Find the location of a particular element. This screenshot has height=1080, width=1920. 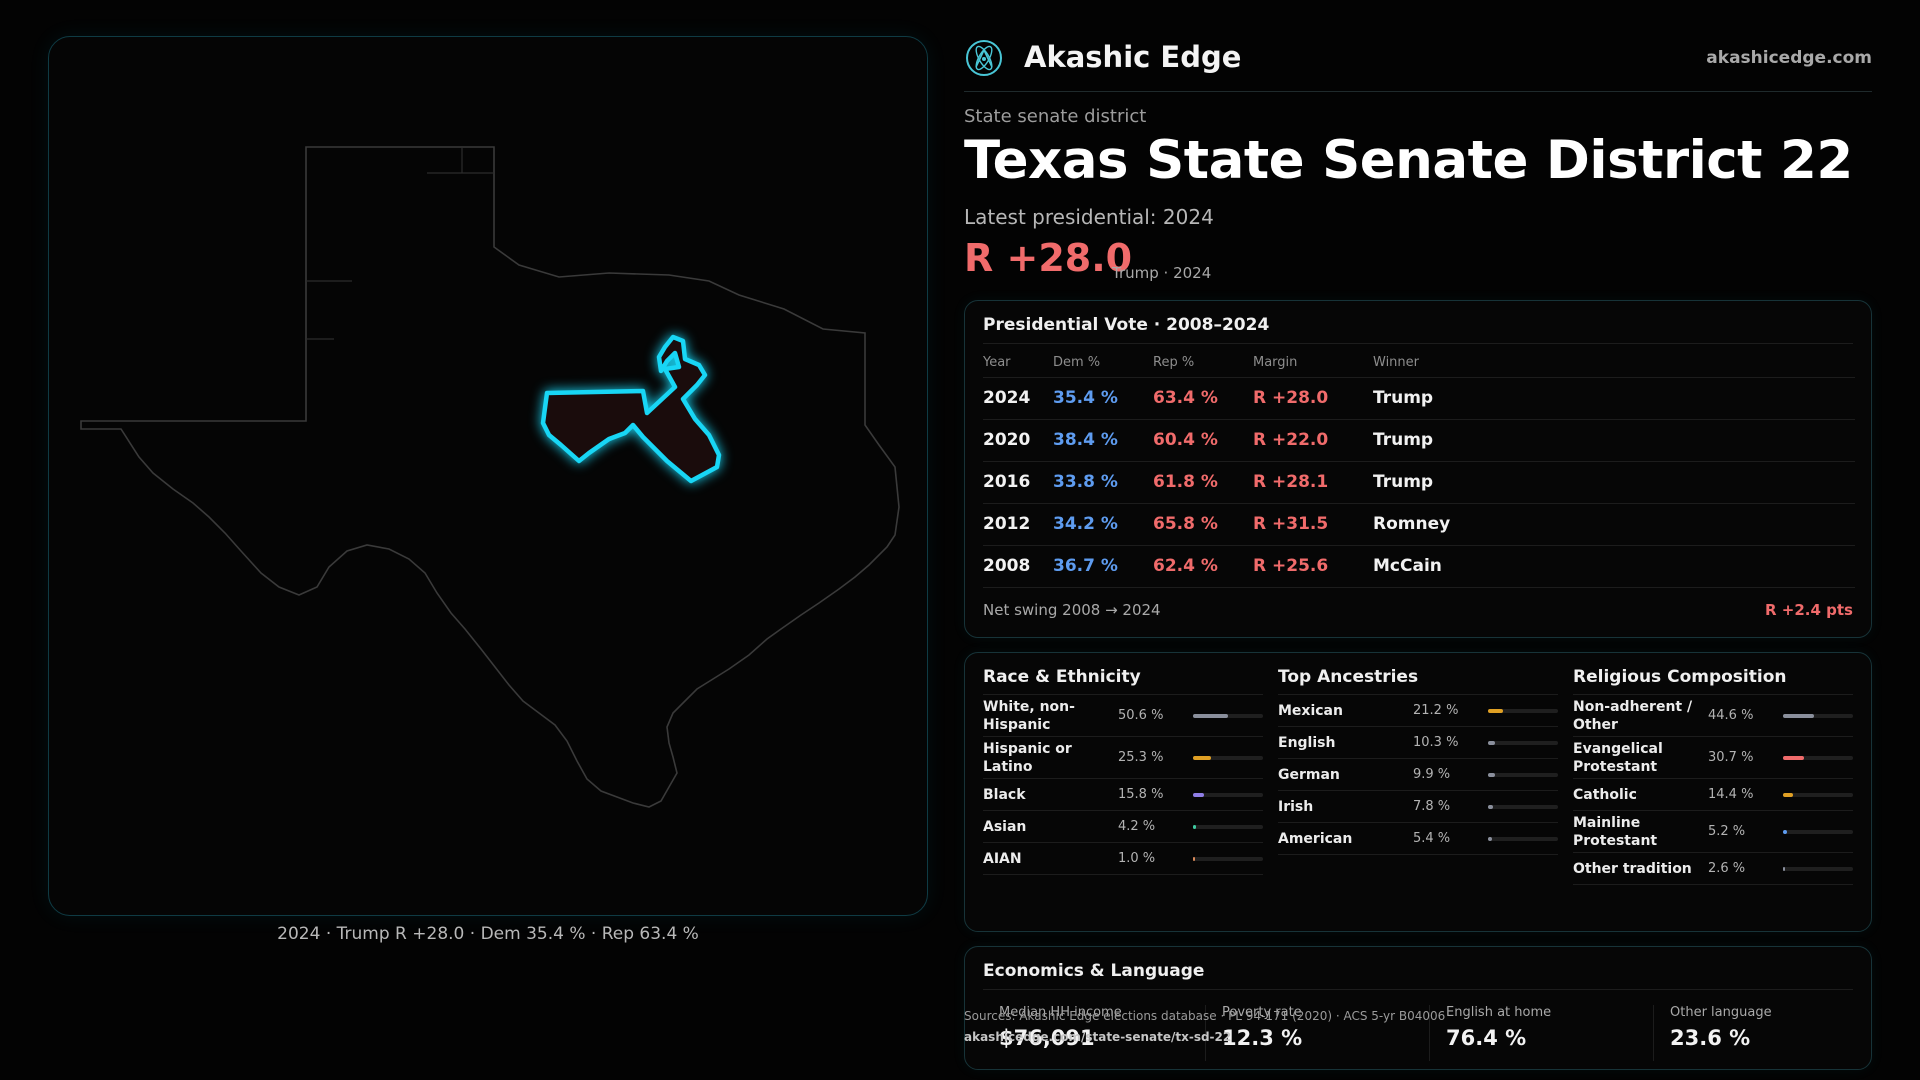

list-item: Non-adherent / Other 44.6 % is located at coordinates (1713, 716).